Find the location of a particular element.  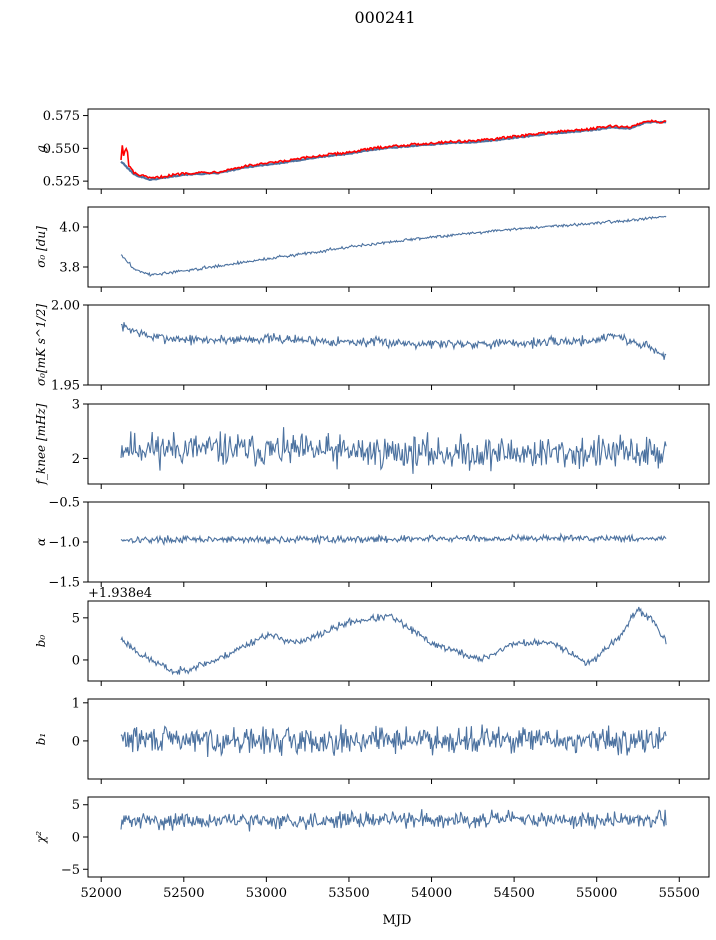

x-tick-label: 53000 is located at coordinates (266, 893).